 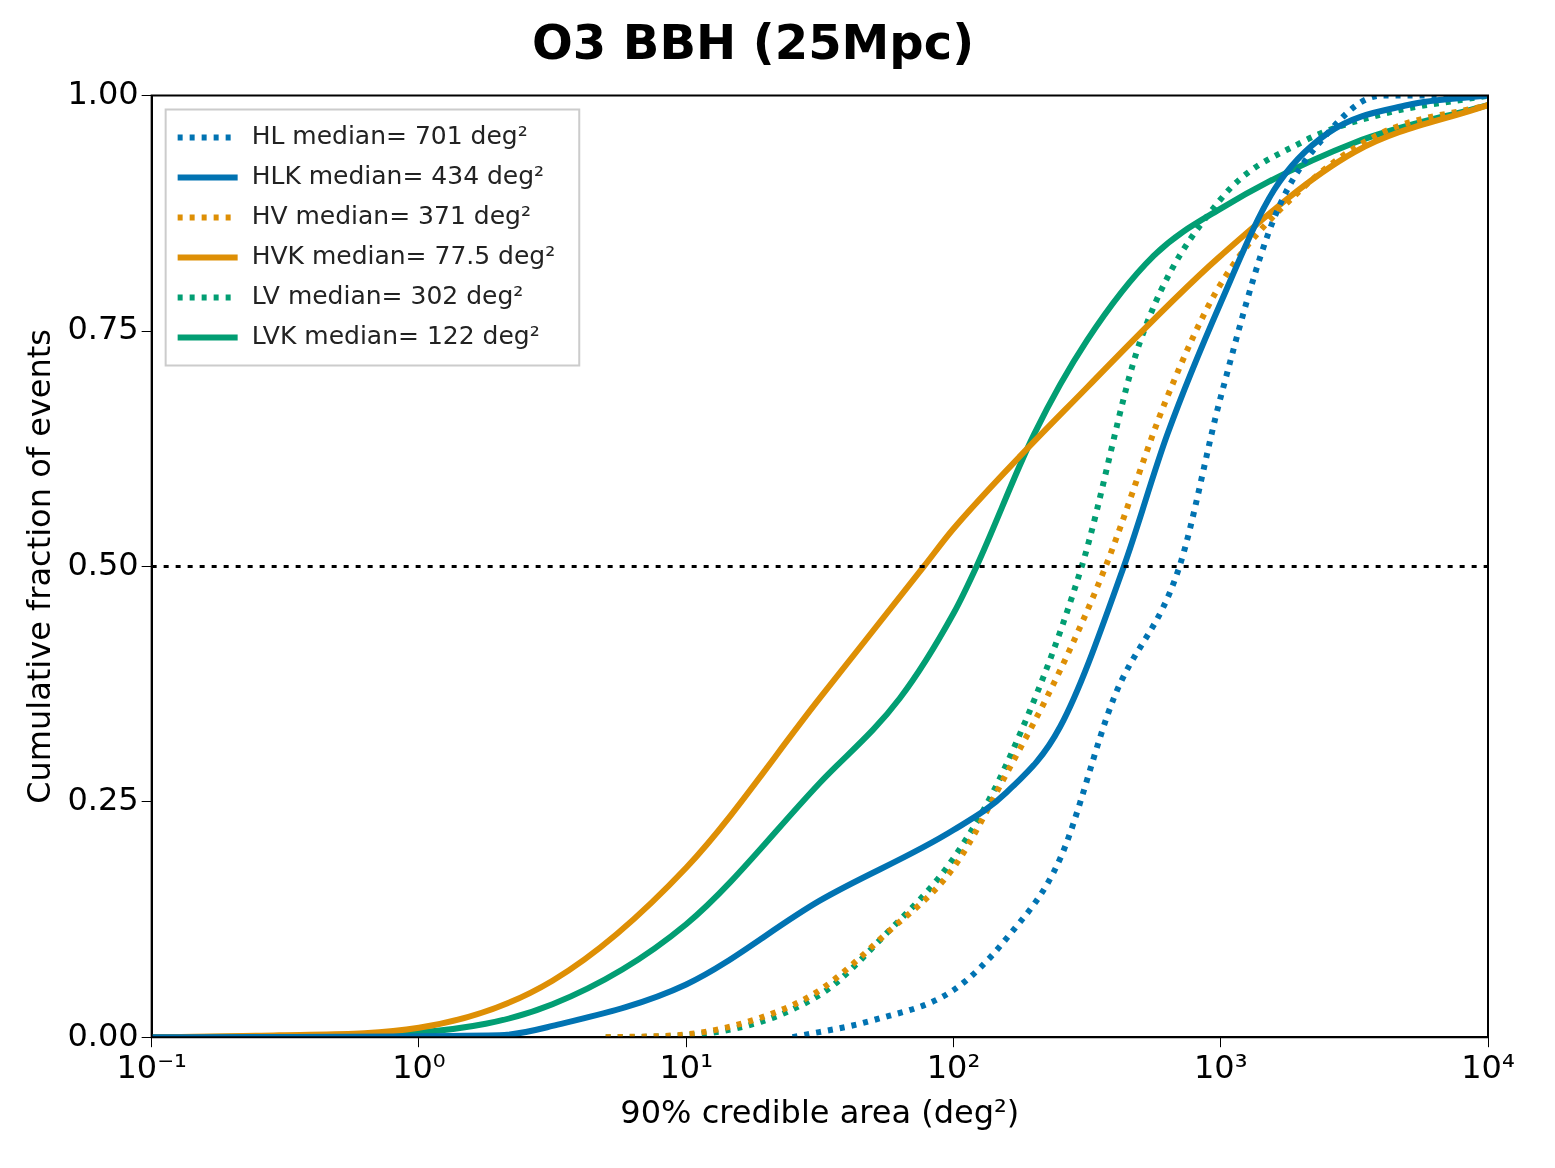 What do you see at coordinates (395, 336) in the screenshot?
I see `legend-label: LVK median= 122 deg²` at bounding box center [395, 336].